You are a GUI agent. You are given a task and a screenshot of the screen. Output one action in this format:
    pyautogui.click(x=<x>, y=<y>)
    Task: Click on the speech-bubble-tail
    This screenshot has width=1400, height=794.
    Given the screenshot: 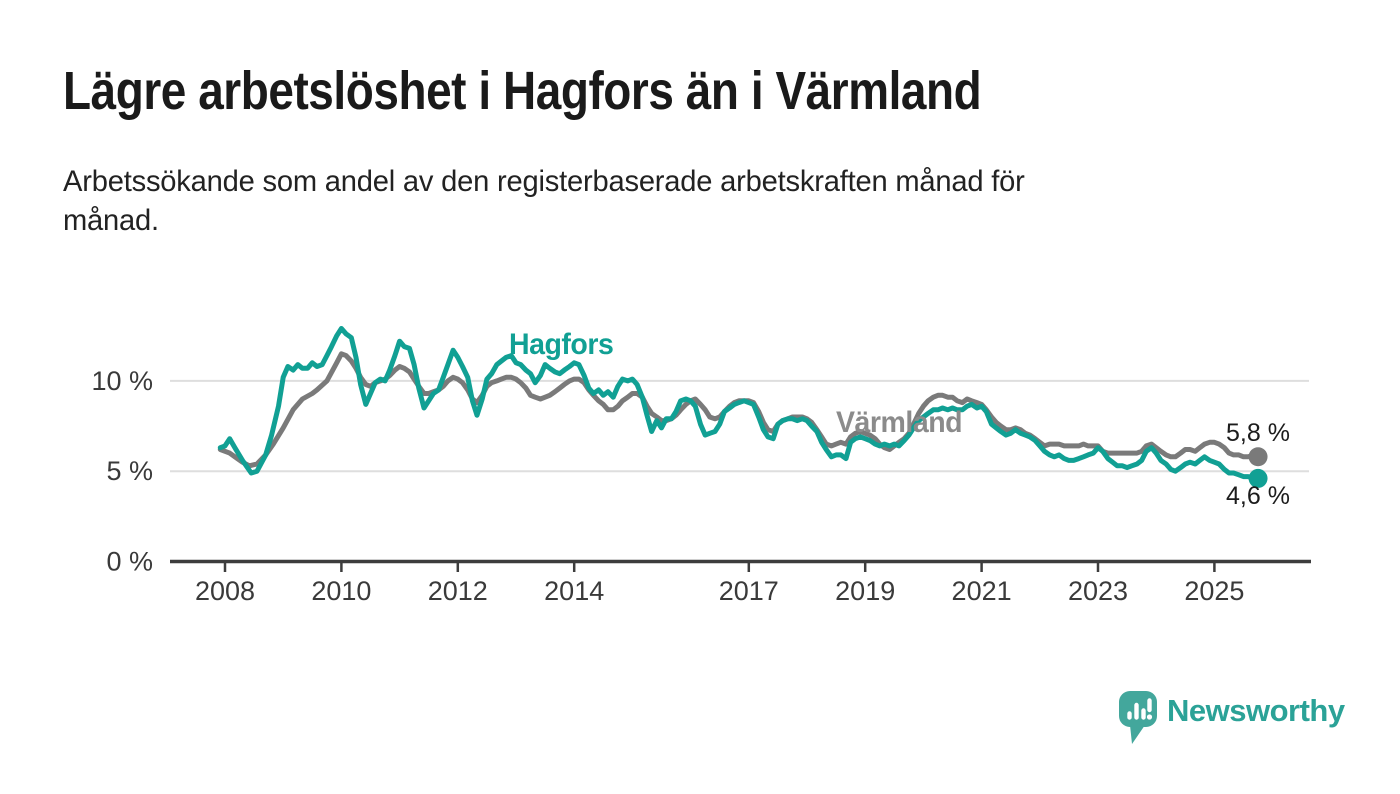 What is the action you would take?
    pyautogui.click(x=1137, y=734)
    